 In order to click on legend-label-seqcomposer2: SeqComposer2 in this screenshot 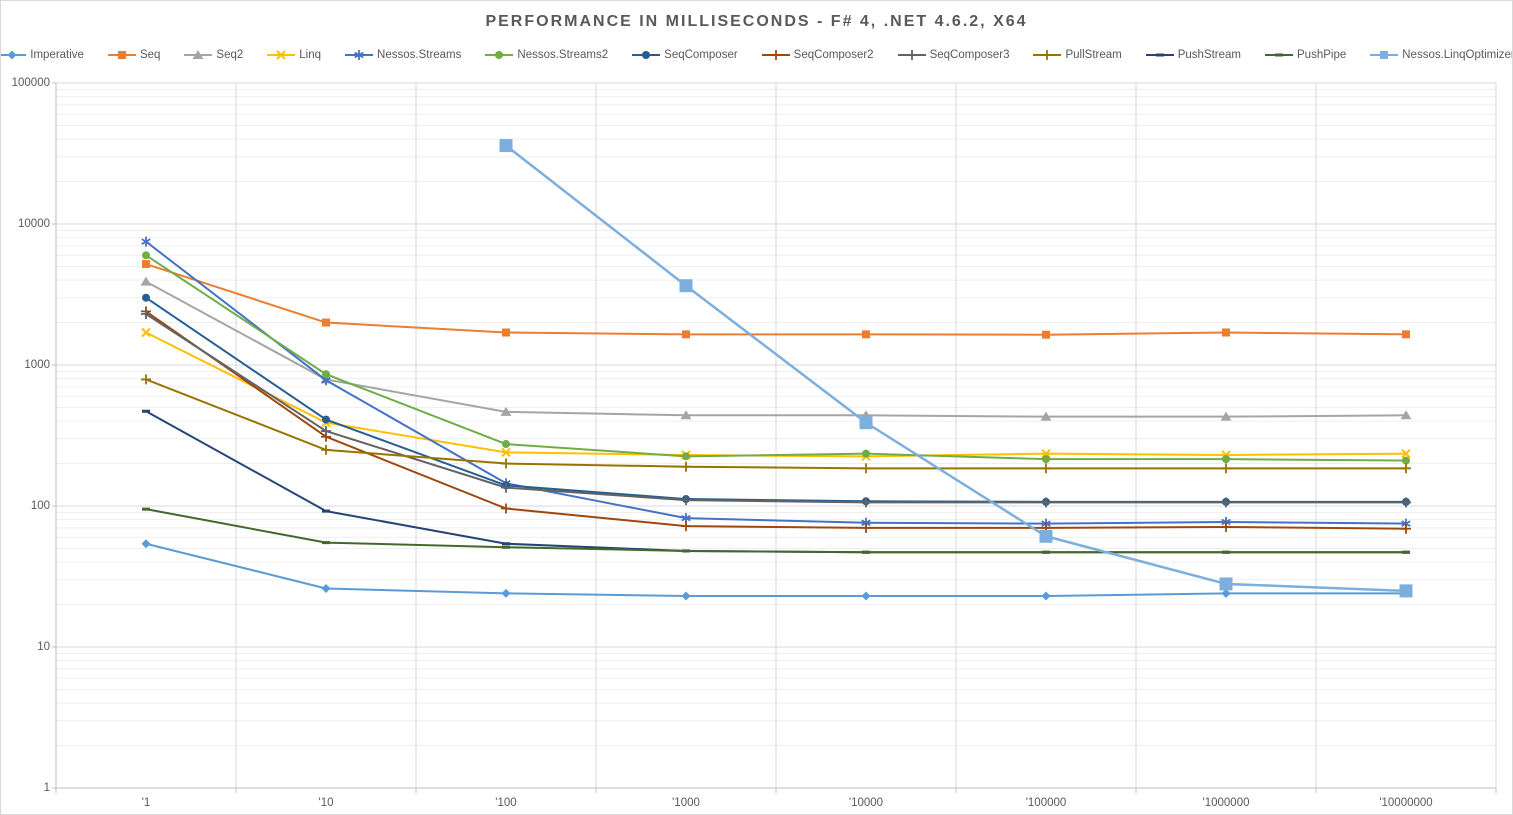, I will do `click(833, 55)`.